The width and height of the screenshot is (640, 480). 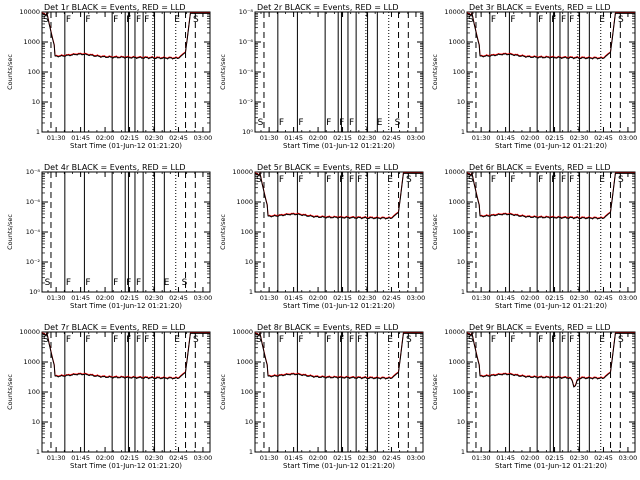 What do you see at coordinates (328, 7) in the screenshot?
I see `panel-title: Det 2r BLACK = Events, RED = LLD` at bounding box center [328, 7].